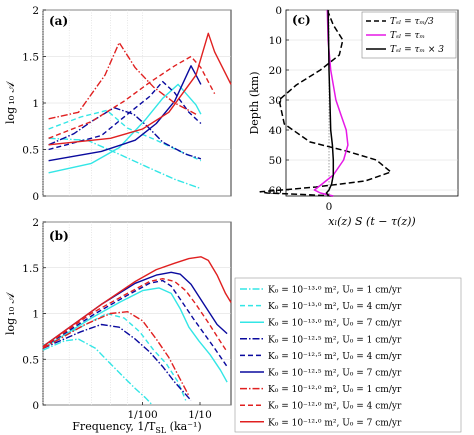 The image size is (474, 435). I want to click on x-tick-label: 1/100, so click(142, 415).